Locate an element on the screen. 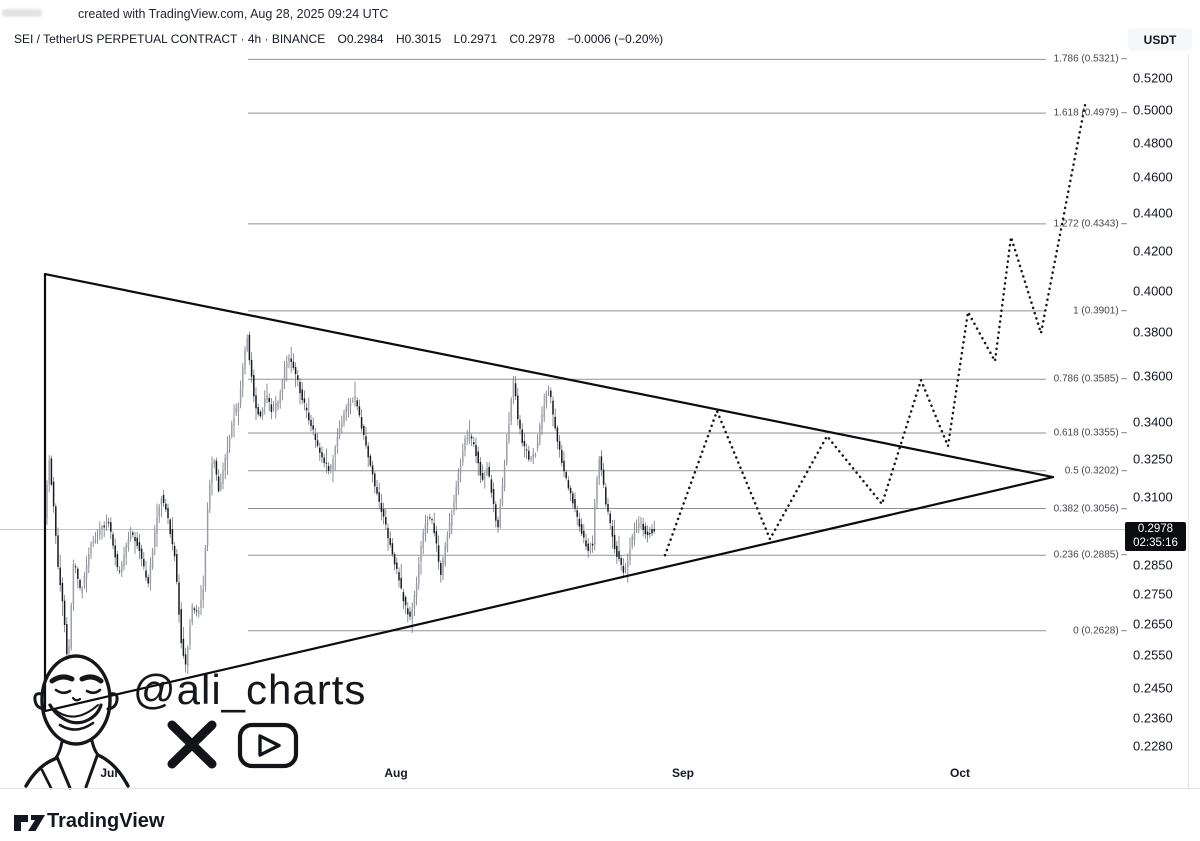 The width and height of the screenshot is (1200, 841). x-logo-icon is located at coordinates (192, 744).